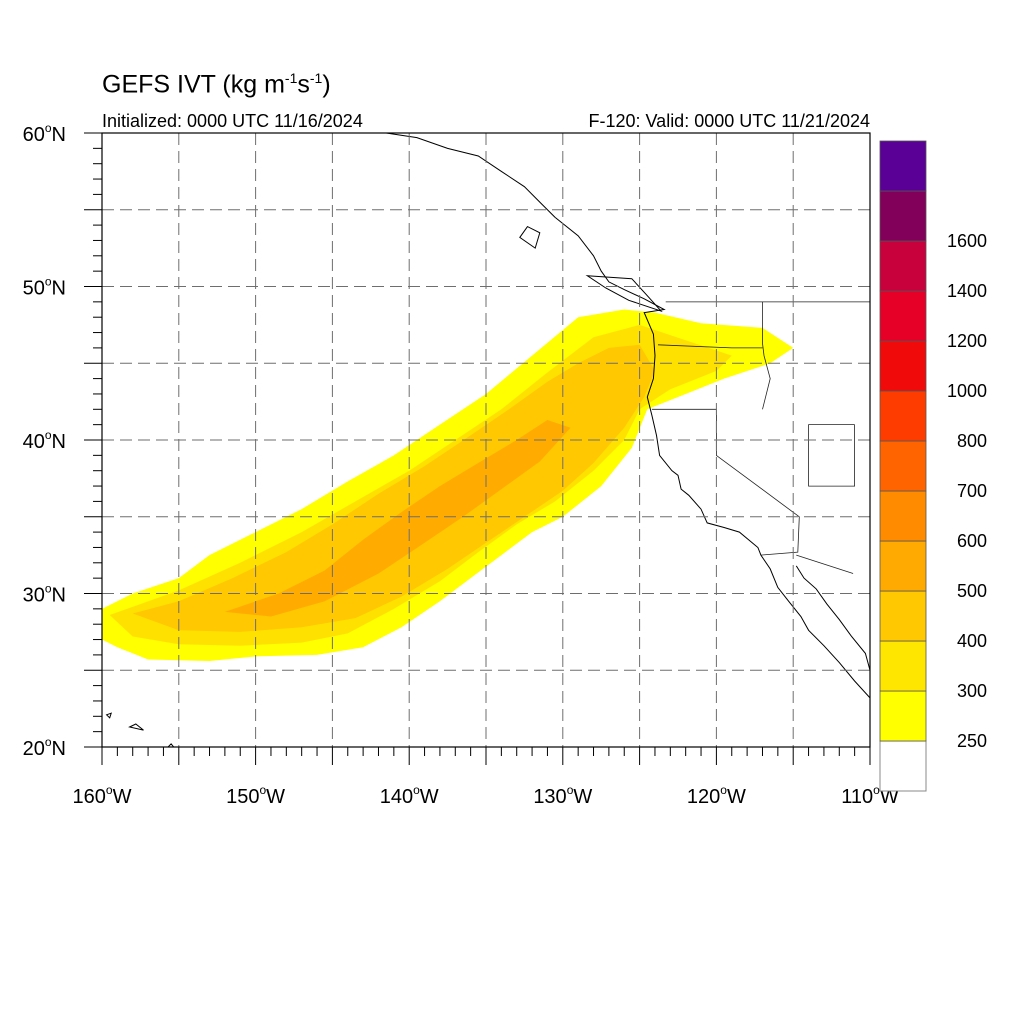 The height and width of the screenshot is (1024, 1024). I want to click on lat-label-50: 50oN, so click(44, 287).